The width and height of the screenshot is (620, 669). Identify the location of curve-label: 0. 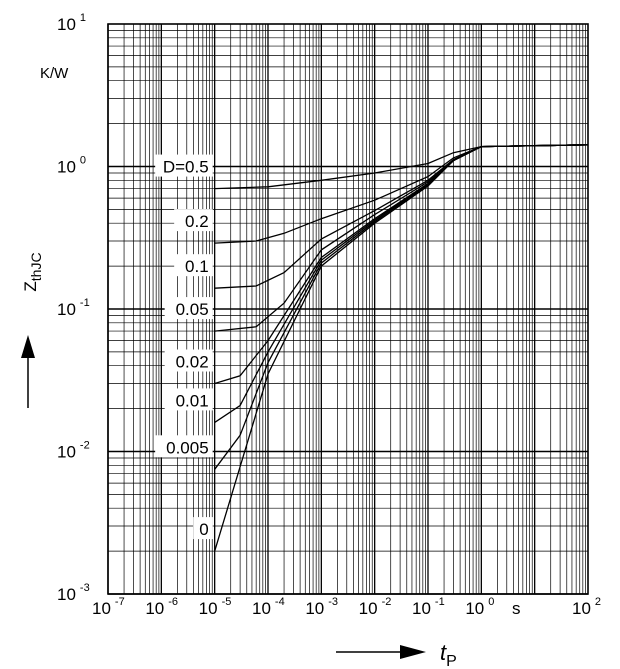
(203, 529).